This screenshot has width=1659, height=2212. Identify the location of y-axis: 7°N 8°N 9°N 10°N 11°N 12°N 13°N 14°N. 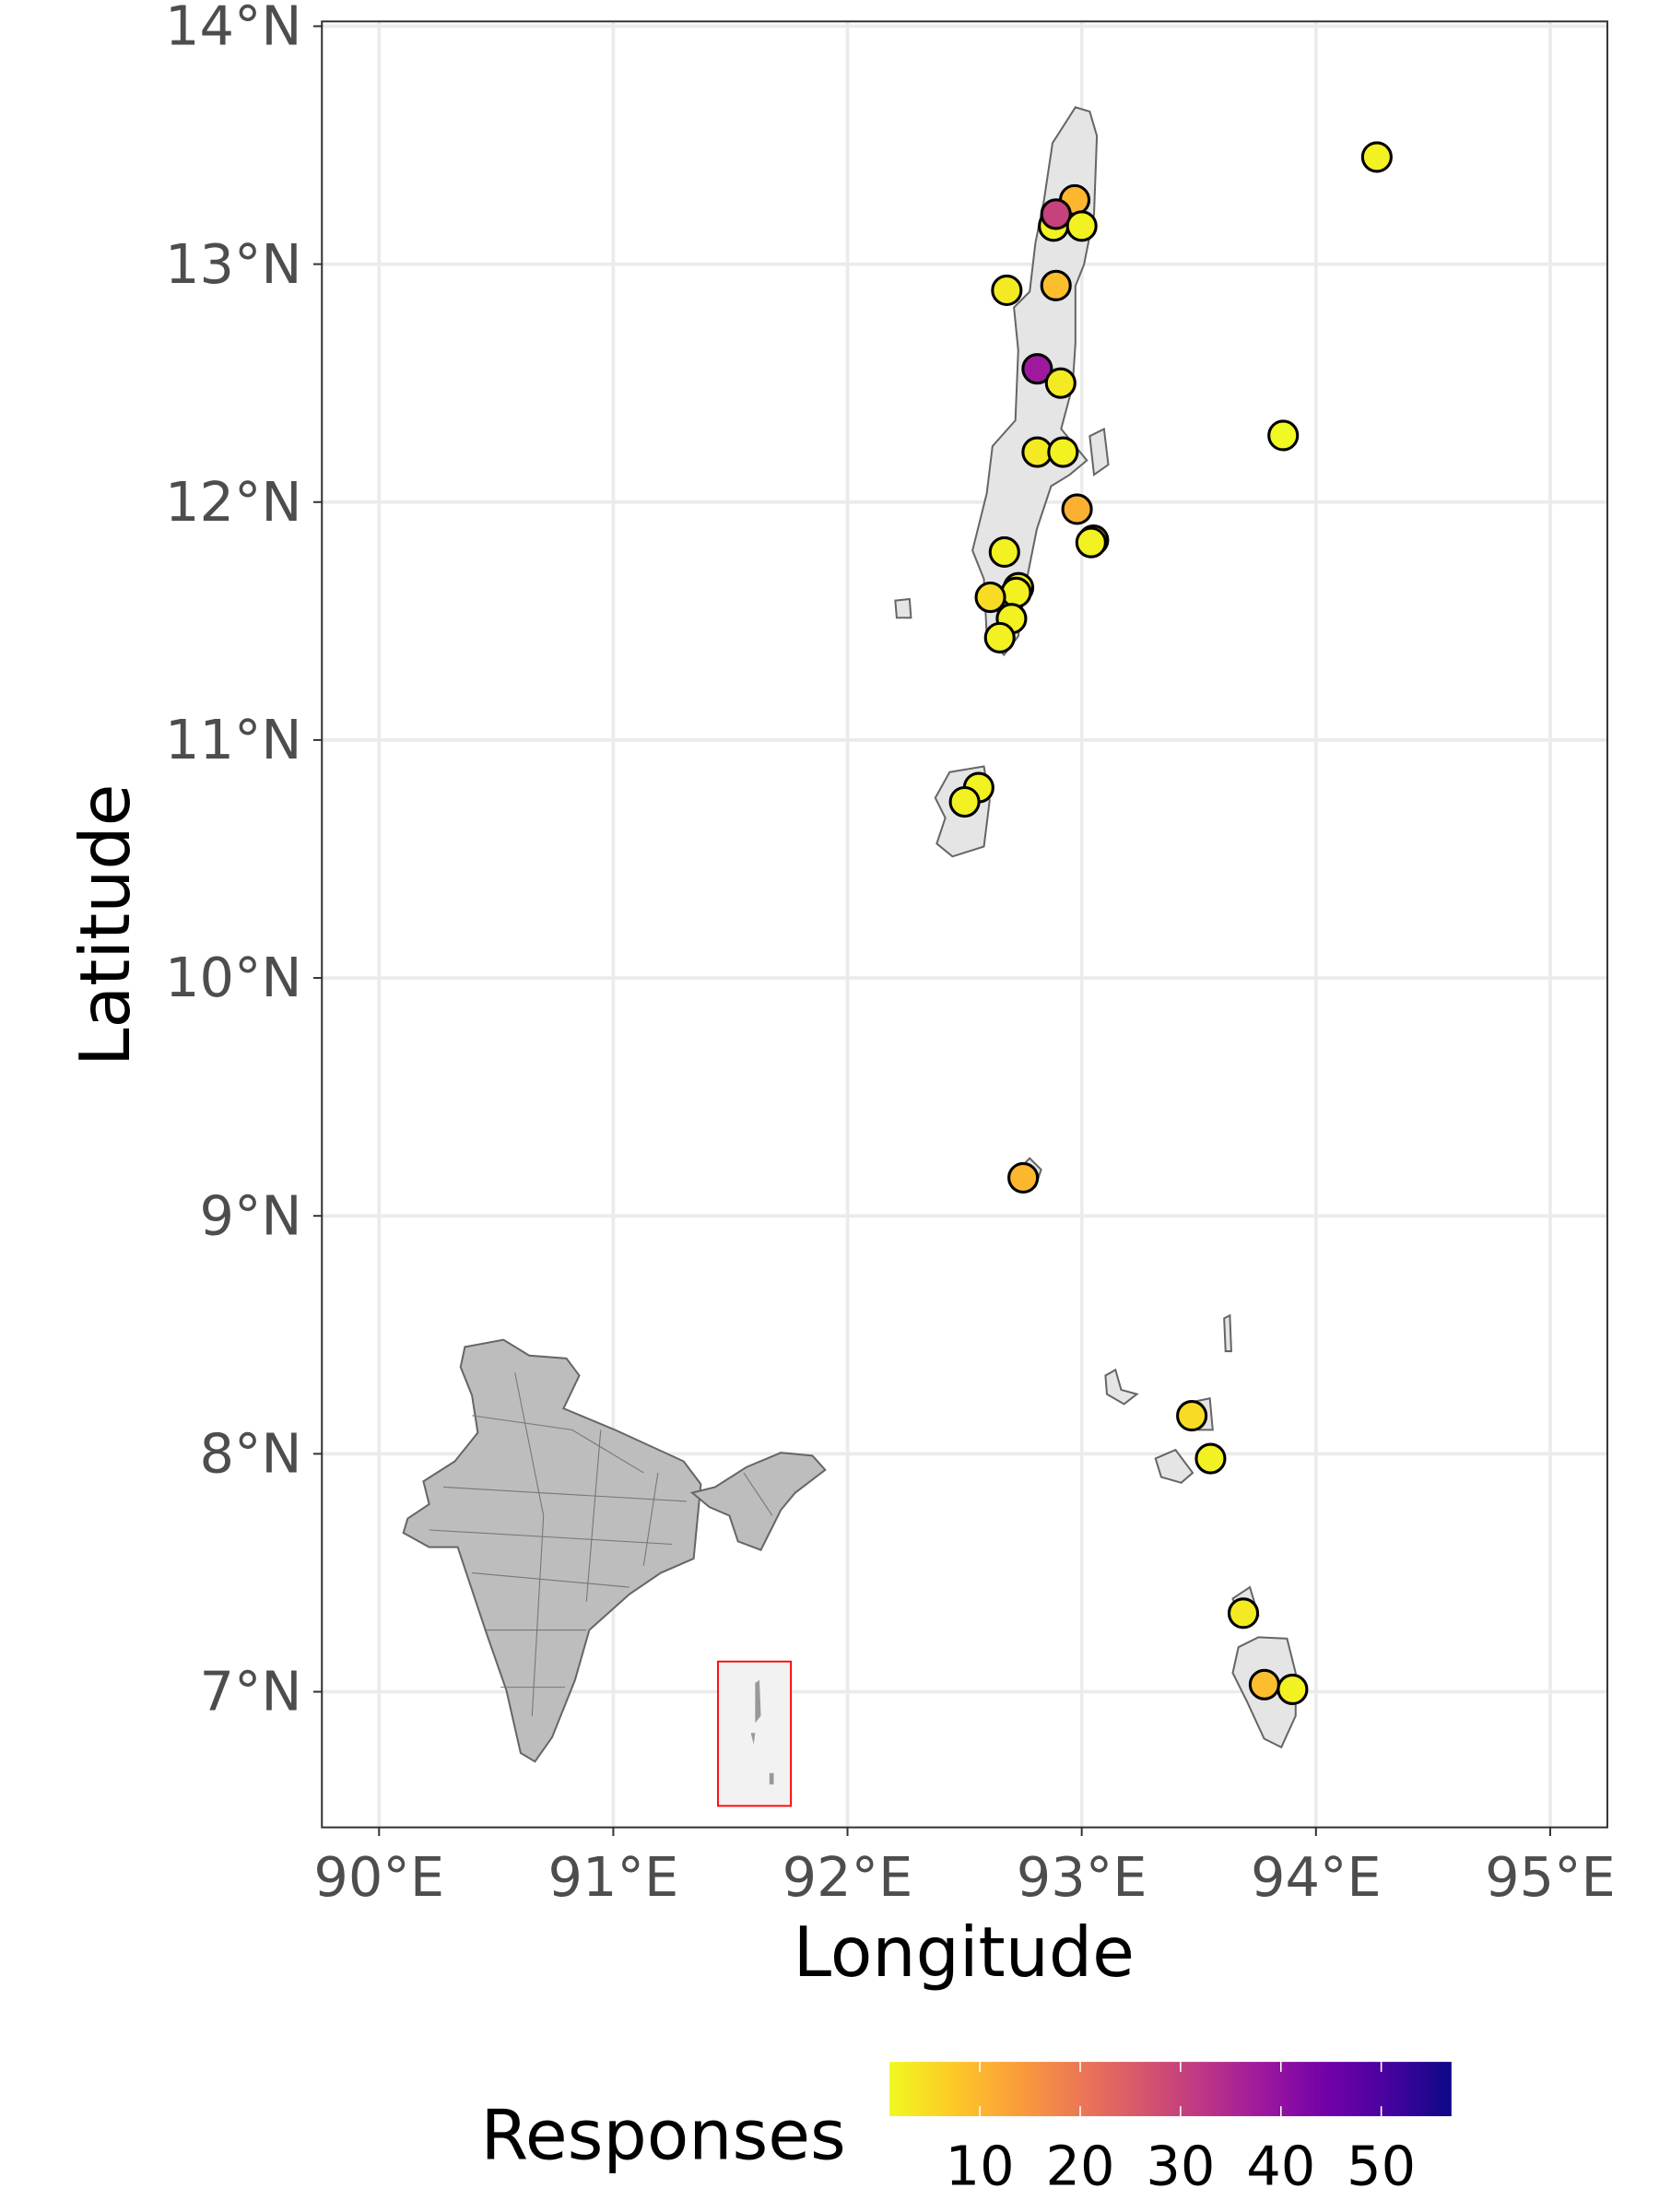
(244, 862).